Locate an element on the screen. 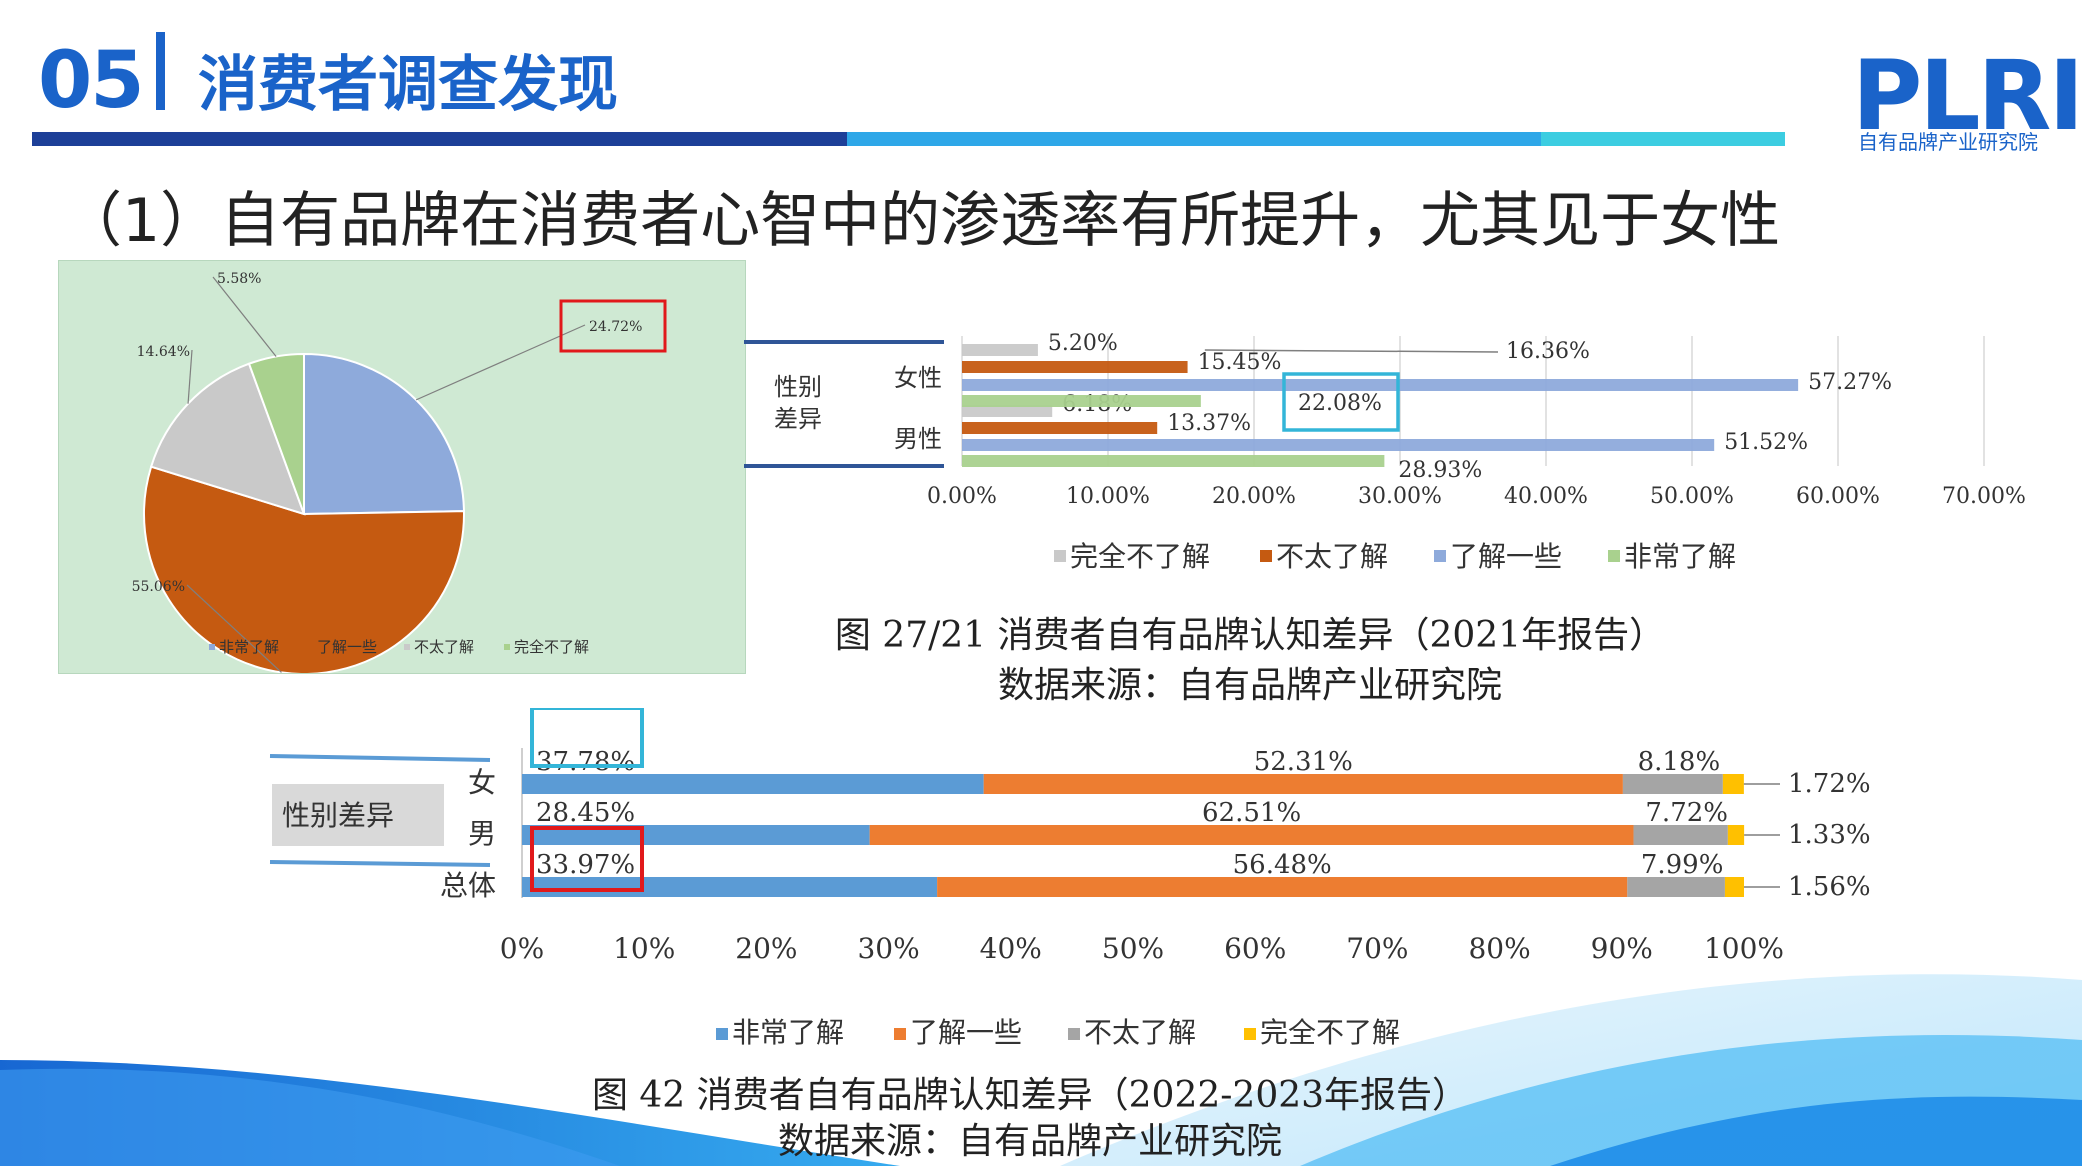 The height and width of the screenshot is (1166, 2082). x-tick-label: 40.00% is located at coordinates (1546, 496).